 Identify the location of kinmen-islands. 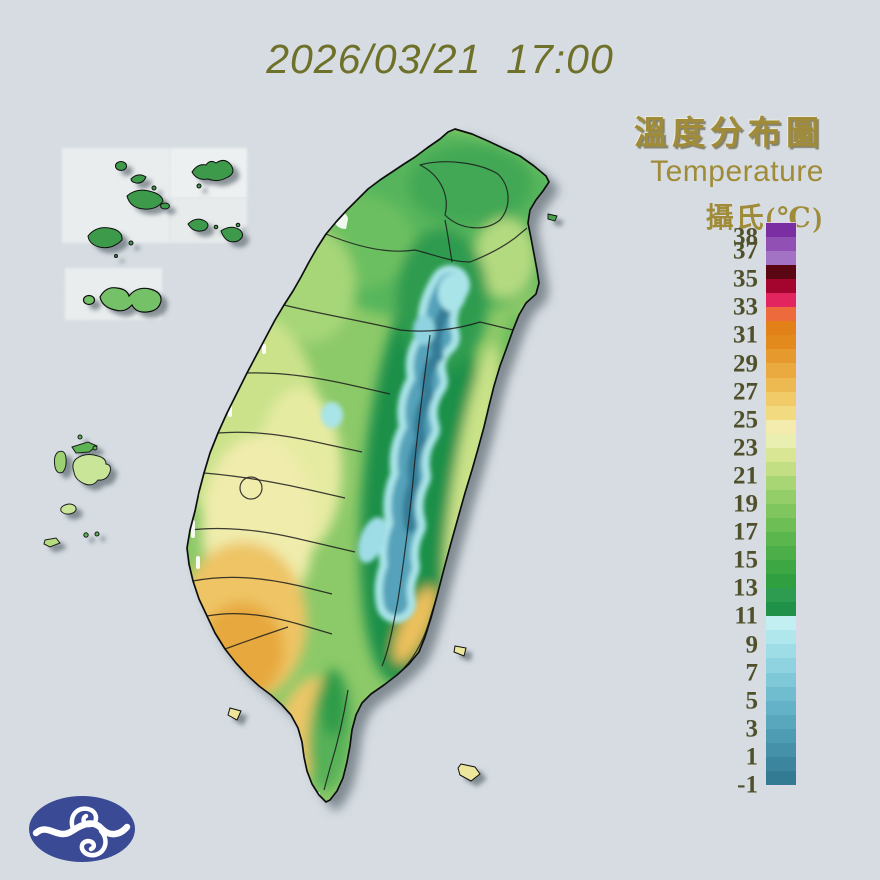
(122, 300).